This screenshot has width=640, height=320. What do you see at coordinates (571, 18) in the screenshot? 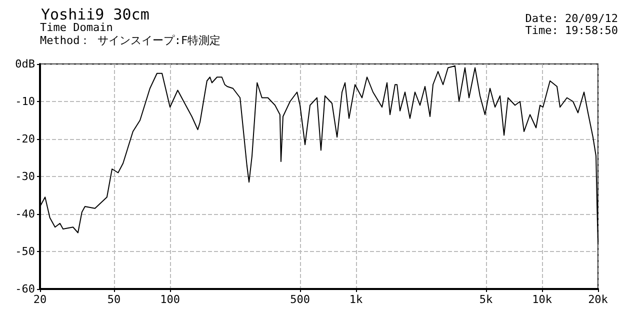
I see `text: Date: 20/09/12` at bounding box center [571, 18].